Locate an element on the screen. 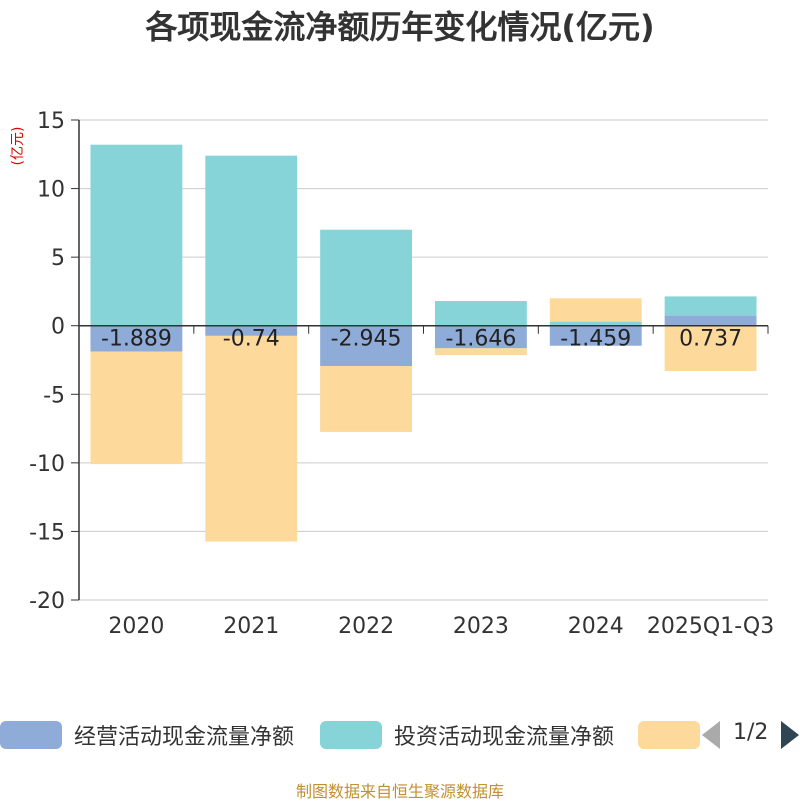 The height and width of the screenshot is (802, 800). data-label-operating-2023: -1.646 is located at coordinates (480, 339).